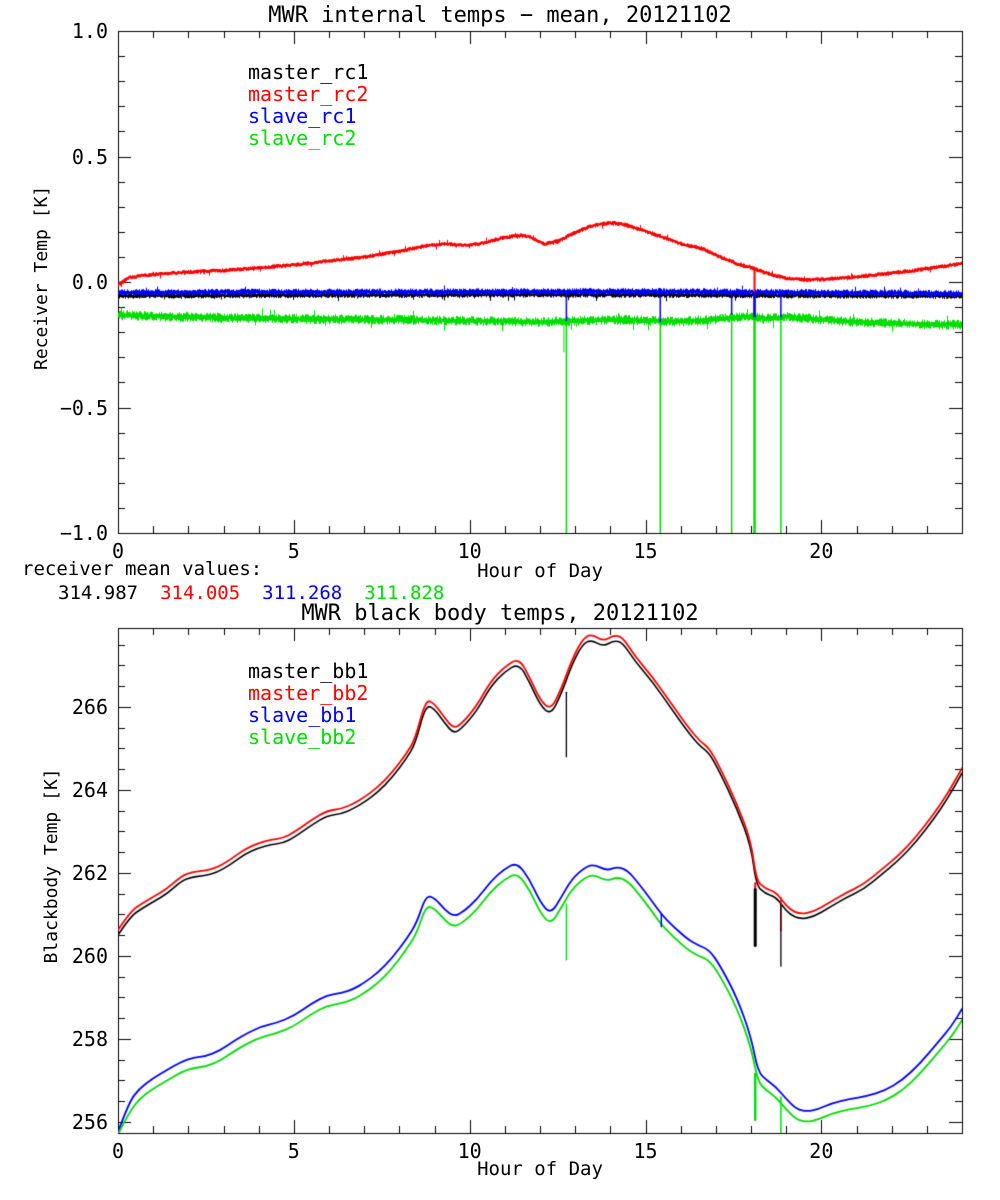 Image resolution: width=1000 pixels, height=1200 pixels. Describe the element at coordinates (89, 955) in the screenshot. I see `y-tick-label: 260` at that location.